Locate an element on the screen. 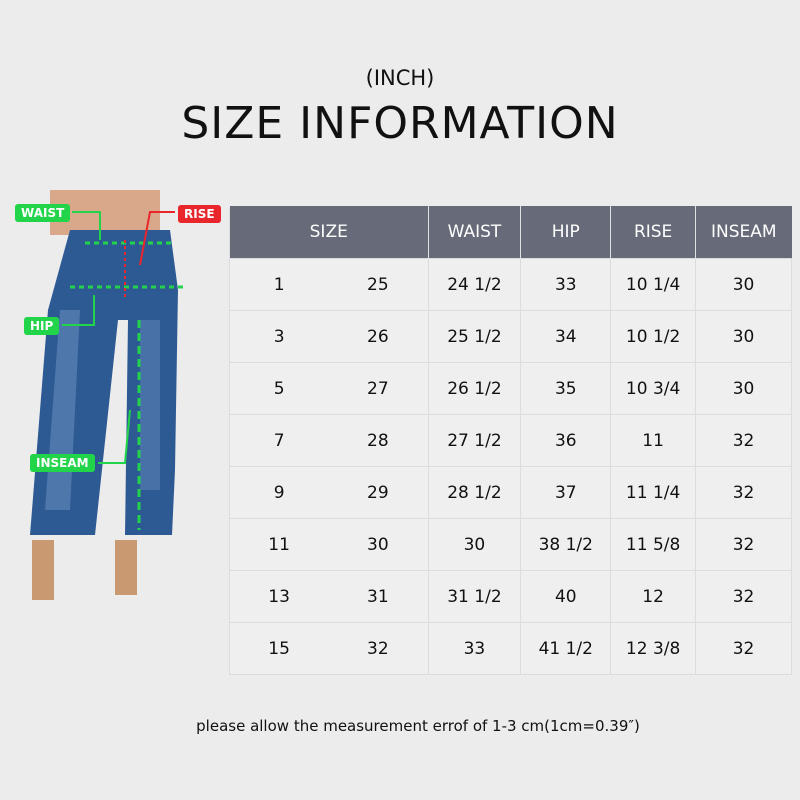 Image resolution: width=800 pixels, height=800 pixels. inseam-label: INSEAM is located at coordinates (62, 463).